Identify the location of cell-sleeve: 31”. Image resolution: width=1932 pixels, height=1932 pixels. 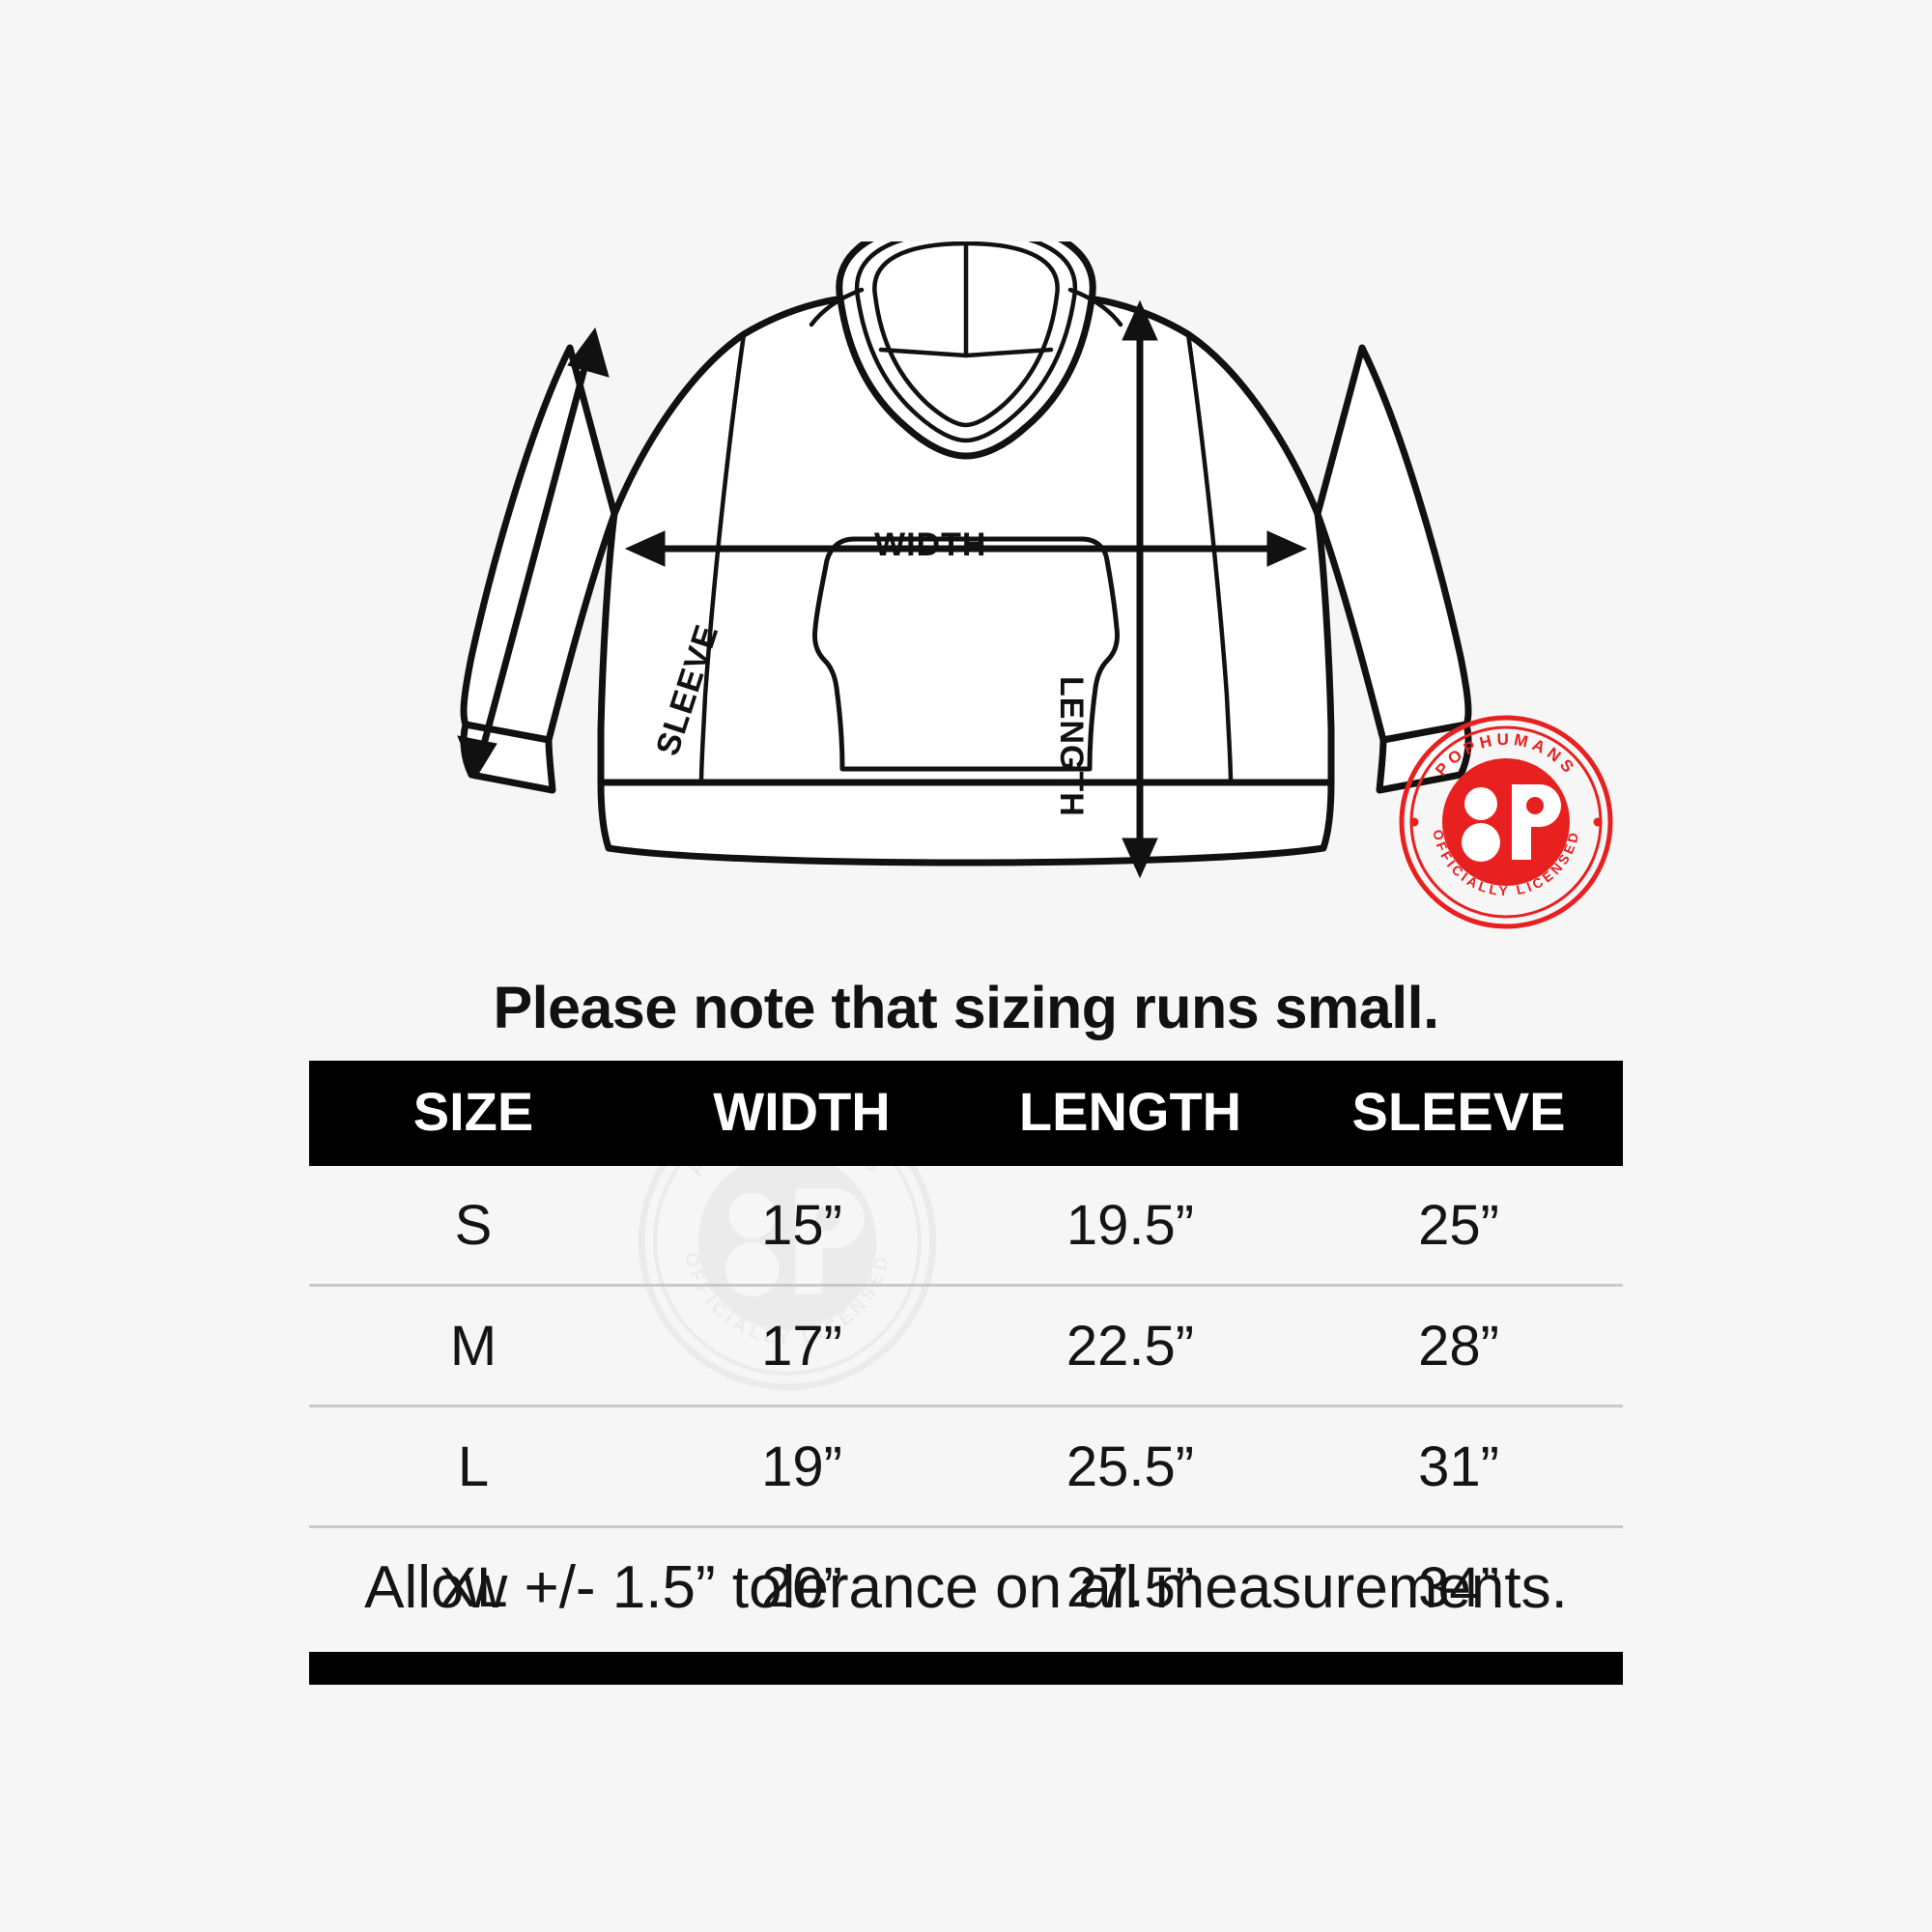
(1458, 1467).